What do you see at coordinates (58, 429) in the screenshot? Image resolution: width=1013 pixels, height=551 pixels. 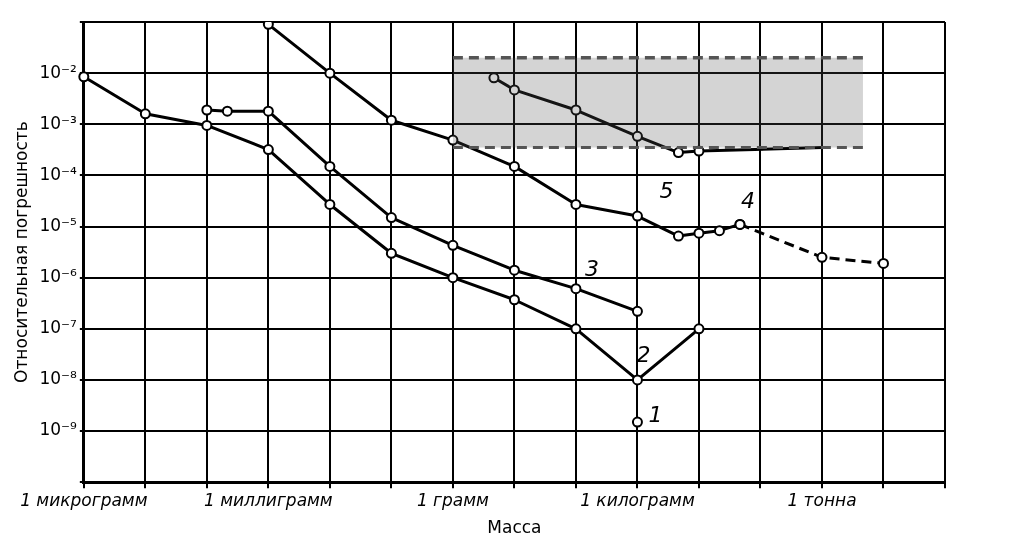 I see `y-tick-label: 10⁻⁹` at bounding box center [58, 429].